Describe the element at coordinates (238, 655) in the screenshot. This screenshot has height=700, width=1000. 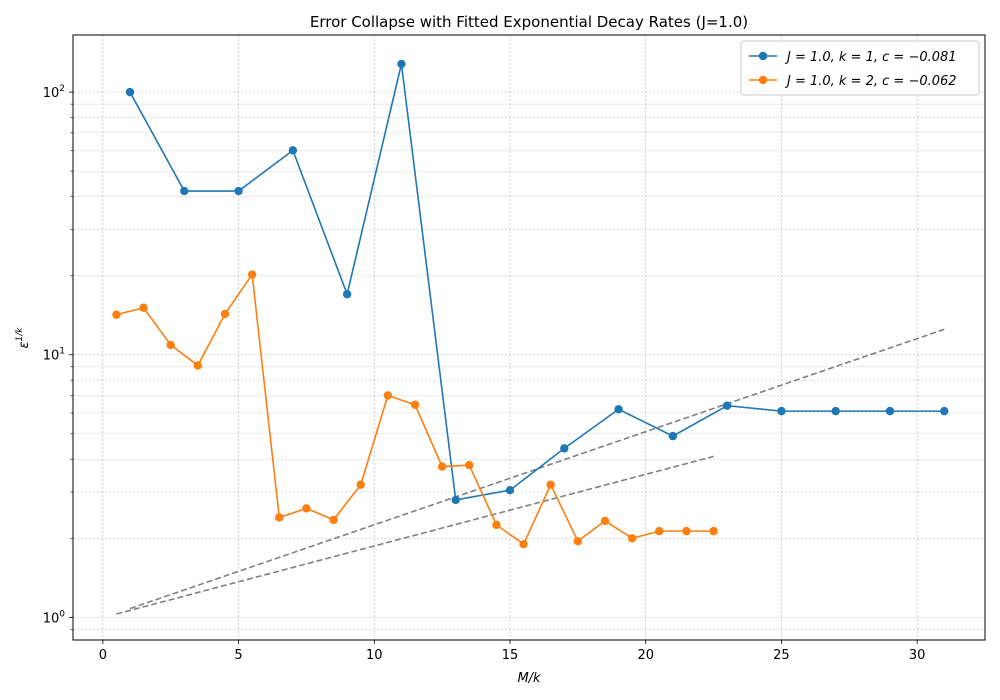
I see `x-tick-label: 5` at that location.